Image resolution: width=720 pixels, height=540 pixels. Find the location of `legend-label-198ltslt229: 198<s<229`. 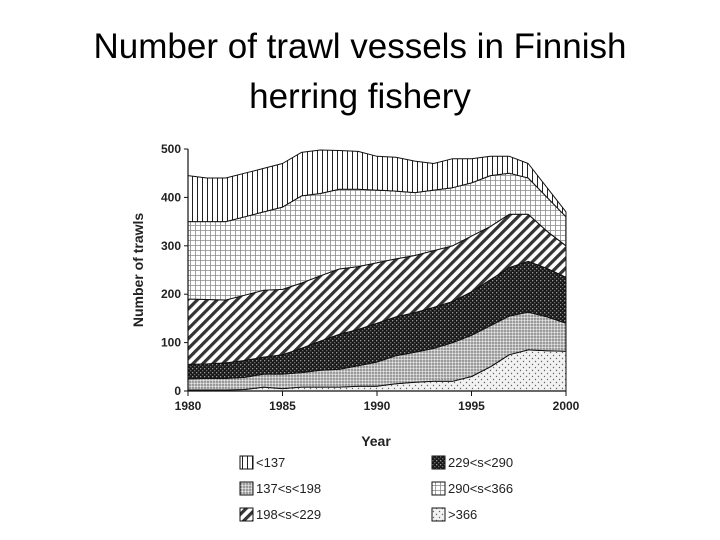

legend-label-198ltslt229: 198<s<229 is located at coordinates (288, 514).